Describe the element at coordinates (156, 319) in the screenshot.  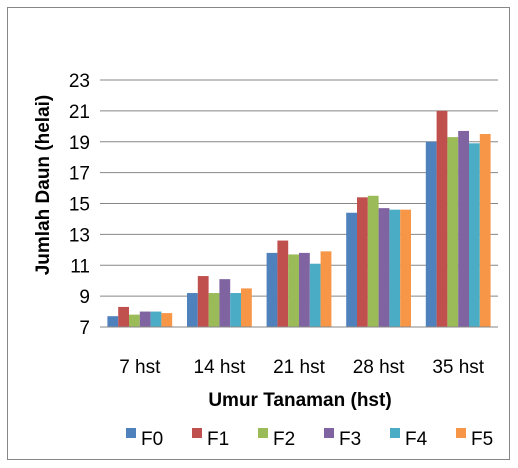
I see `bar-f4-7-hst` at that location.